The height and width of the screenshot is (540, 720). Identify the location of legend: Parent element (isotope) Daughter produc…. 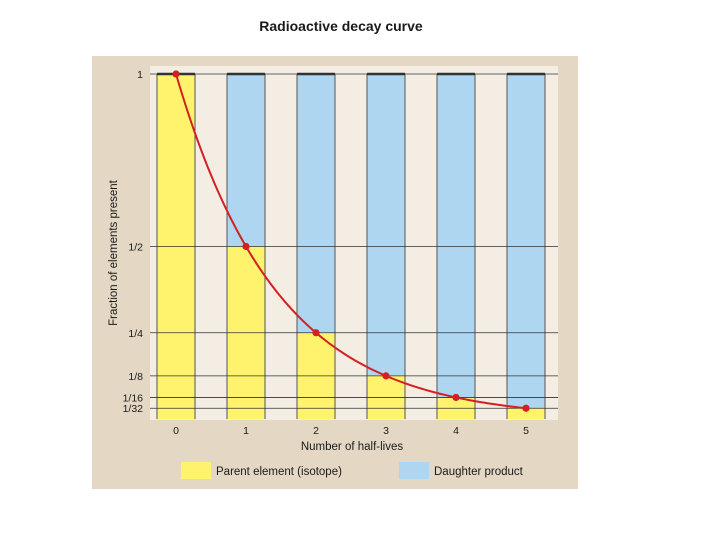
(352, 470).